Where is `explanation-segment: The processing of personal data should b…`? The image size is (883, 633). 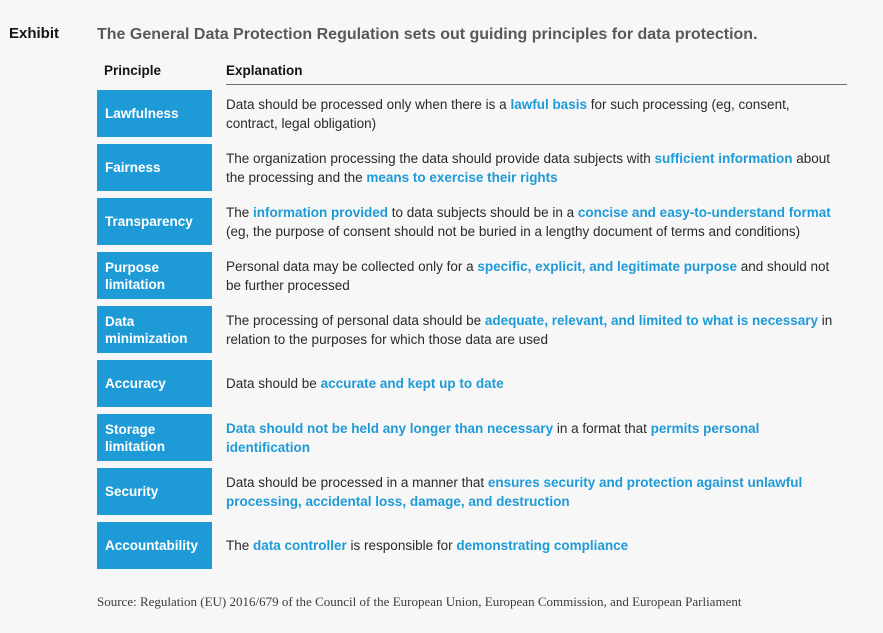 explanation-segment: The processing of personal data should b… is located at coordinates (355, 320).